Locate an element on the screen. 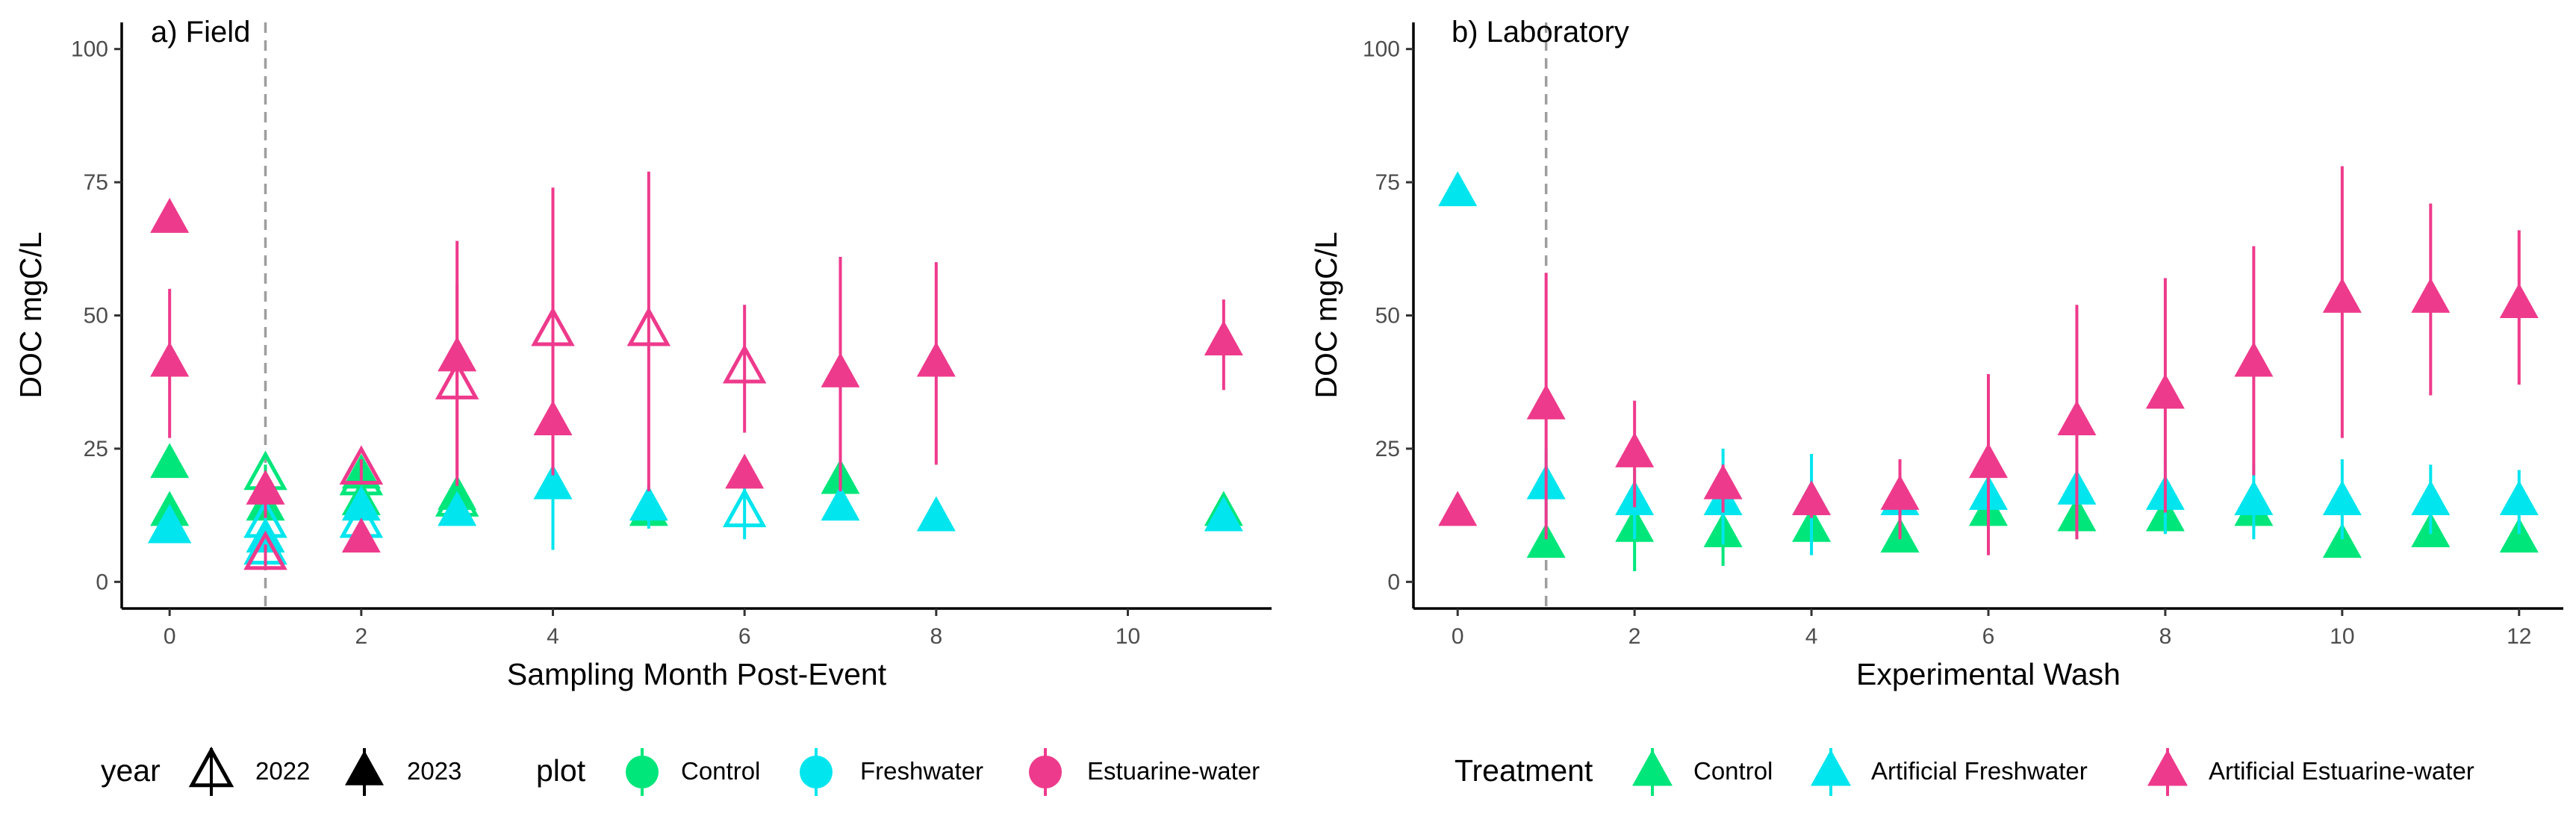  legend-year-title: year is located at coordinates (131, 770).